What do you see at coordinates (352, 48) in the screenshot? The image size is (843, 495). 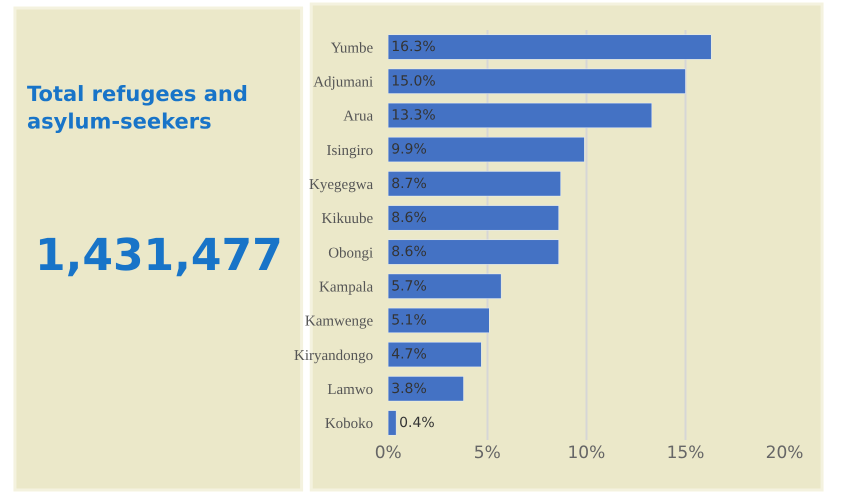 I see `y-tick-label: Yumbe` at bounding box center [352, 48].